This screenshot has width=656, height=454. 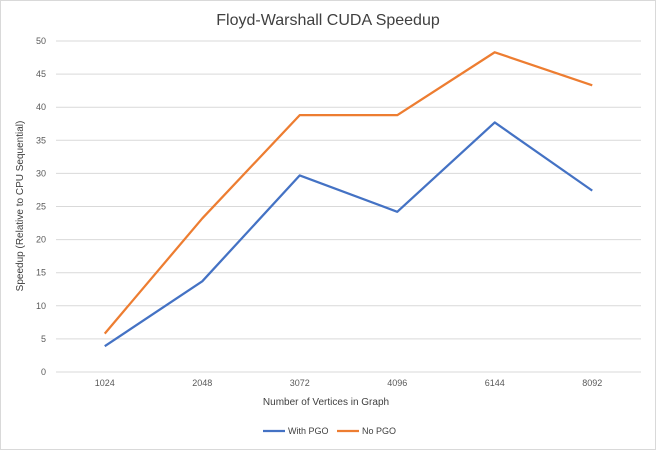 What do you see at coordinates (41, 240) in the screenshot?
I see `y-tick-label: 20` at bounding box center [41, 240].